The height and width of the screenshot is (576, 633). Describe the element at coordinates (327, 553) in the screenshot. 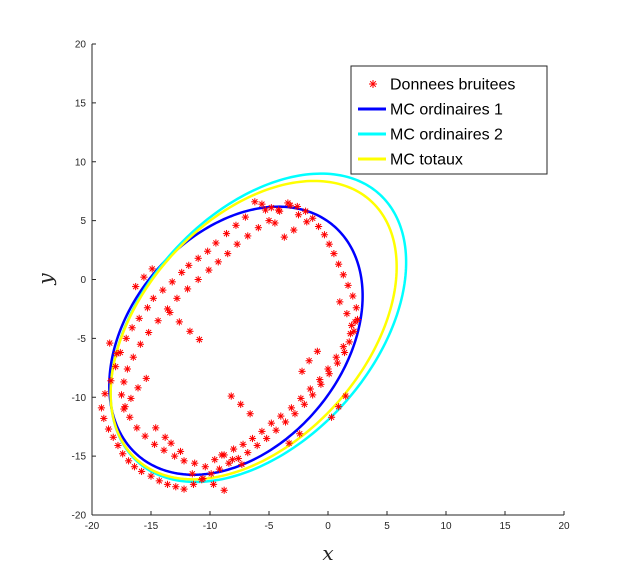

I see `x-axis-label: x` at that location.